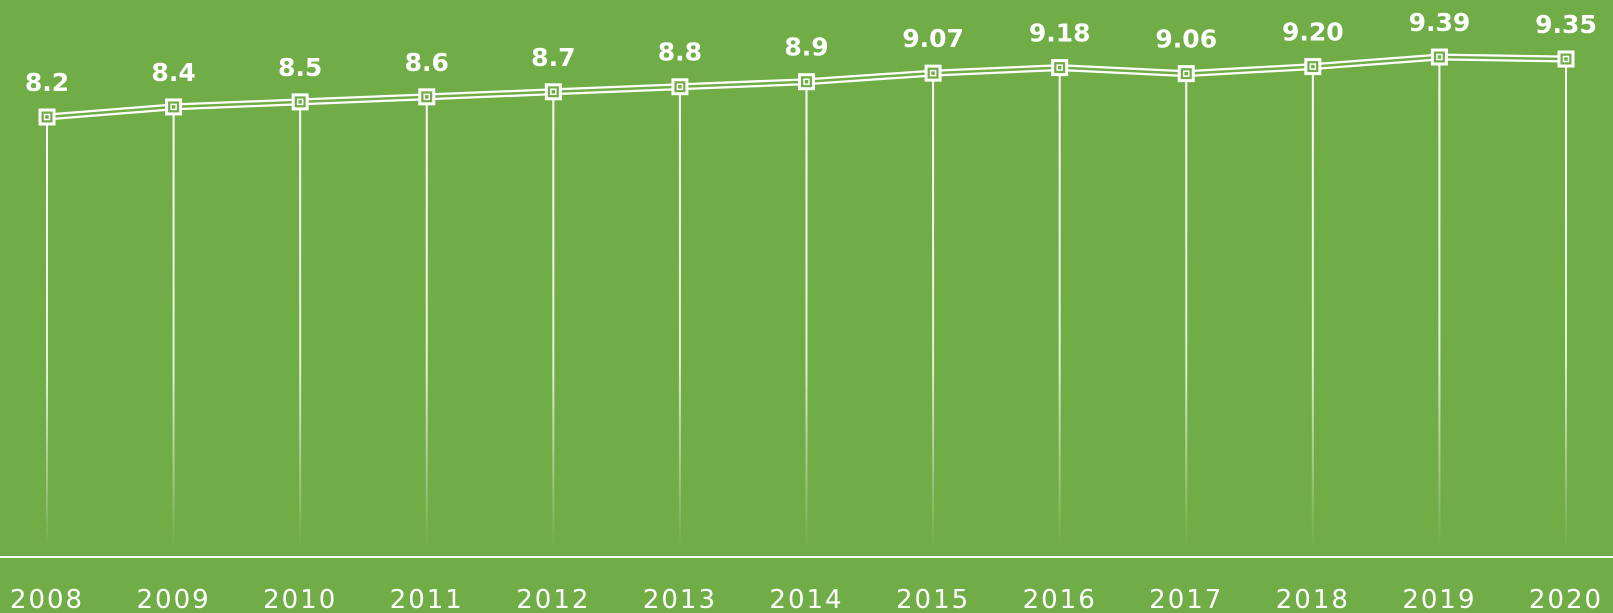 The height and width of the screenshot is (613, 1613). Describe the element at coordinates (173, 72) in the screenshot. I see `value-label: 8.4` at that location.